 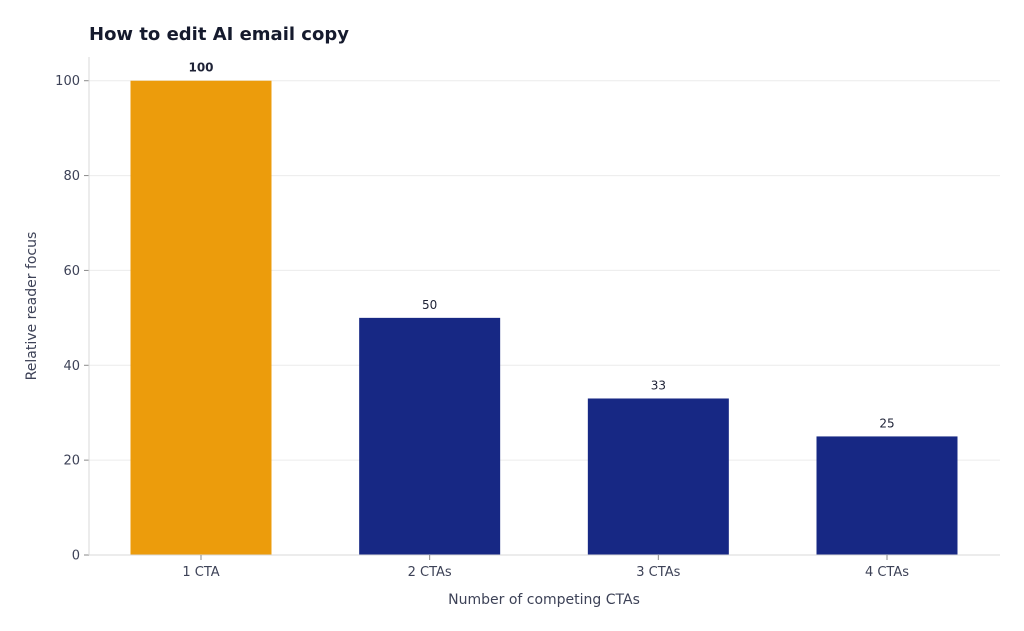 What do you see at coordinates (71, 176) in the screenshot?
I see `y-tick-label: 80` at bounding box center [71, 176].